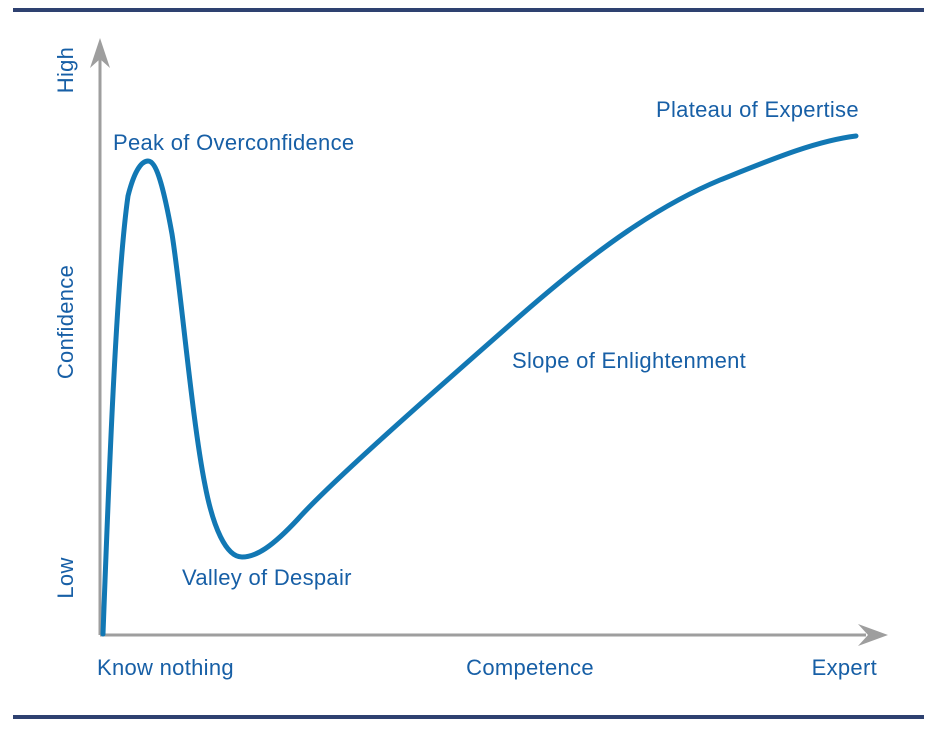 The width and height of the screenshot is (937, 730). I want to click on y-axis-max-label: High, so click(65, 70).